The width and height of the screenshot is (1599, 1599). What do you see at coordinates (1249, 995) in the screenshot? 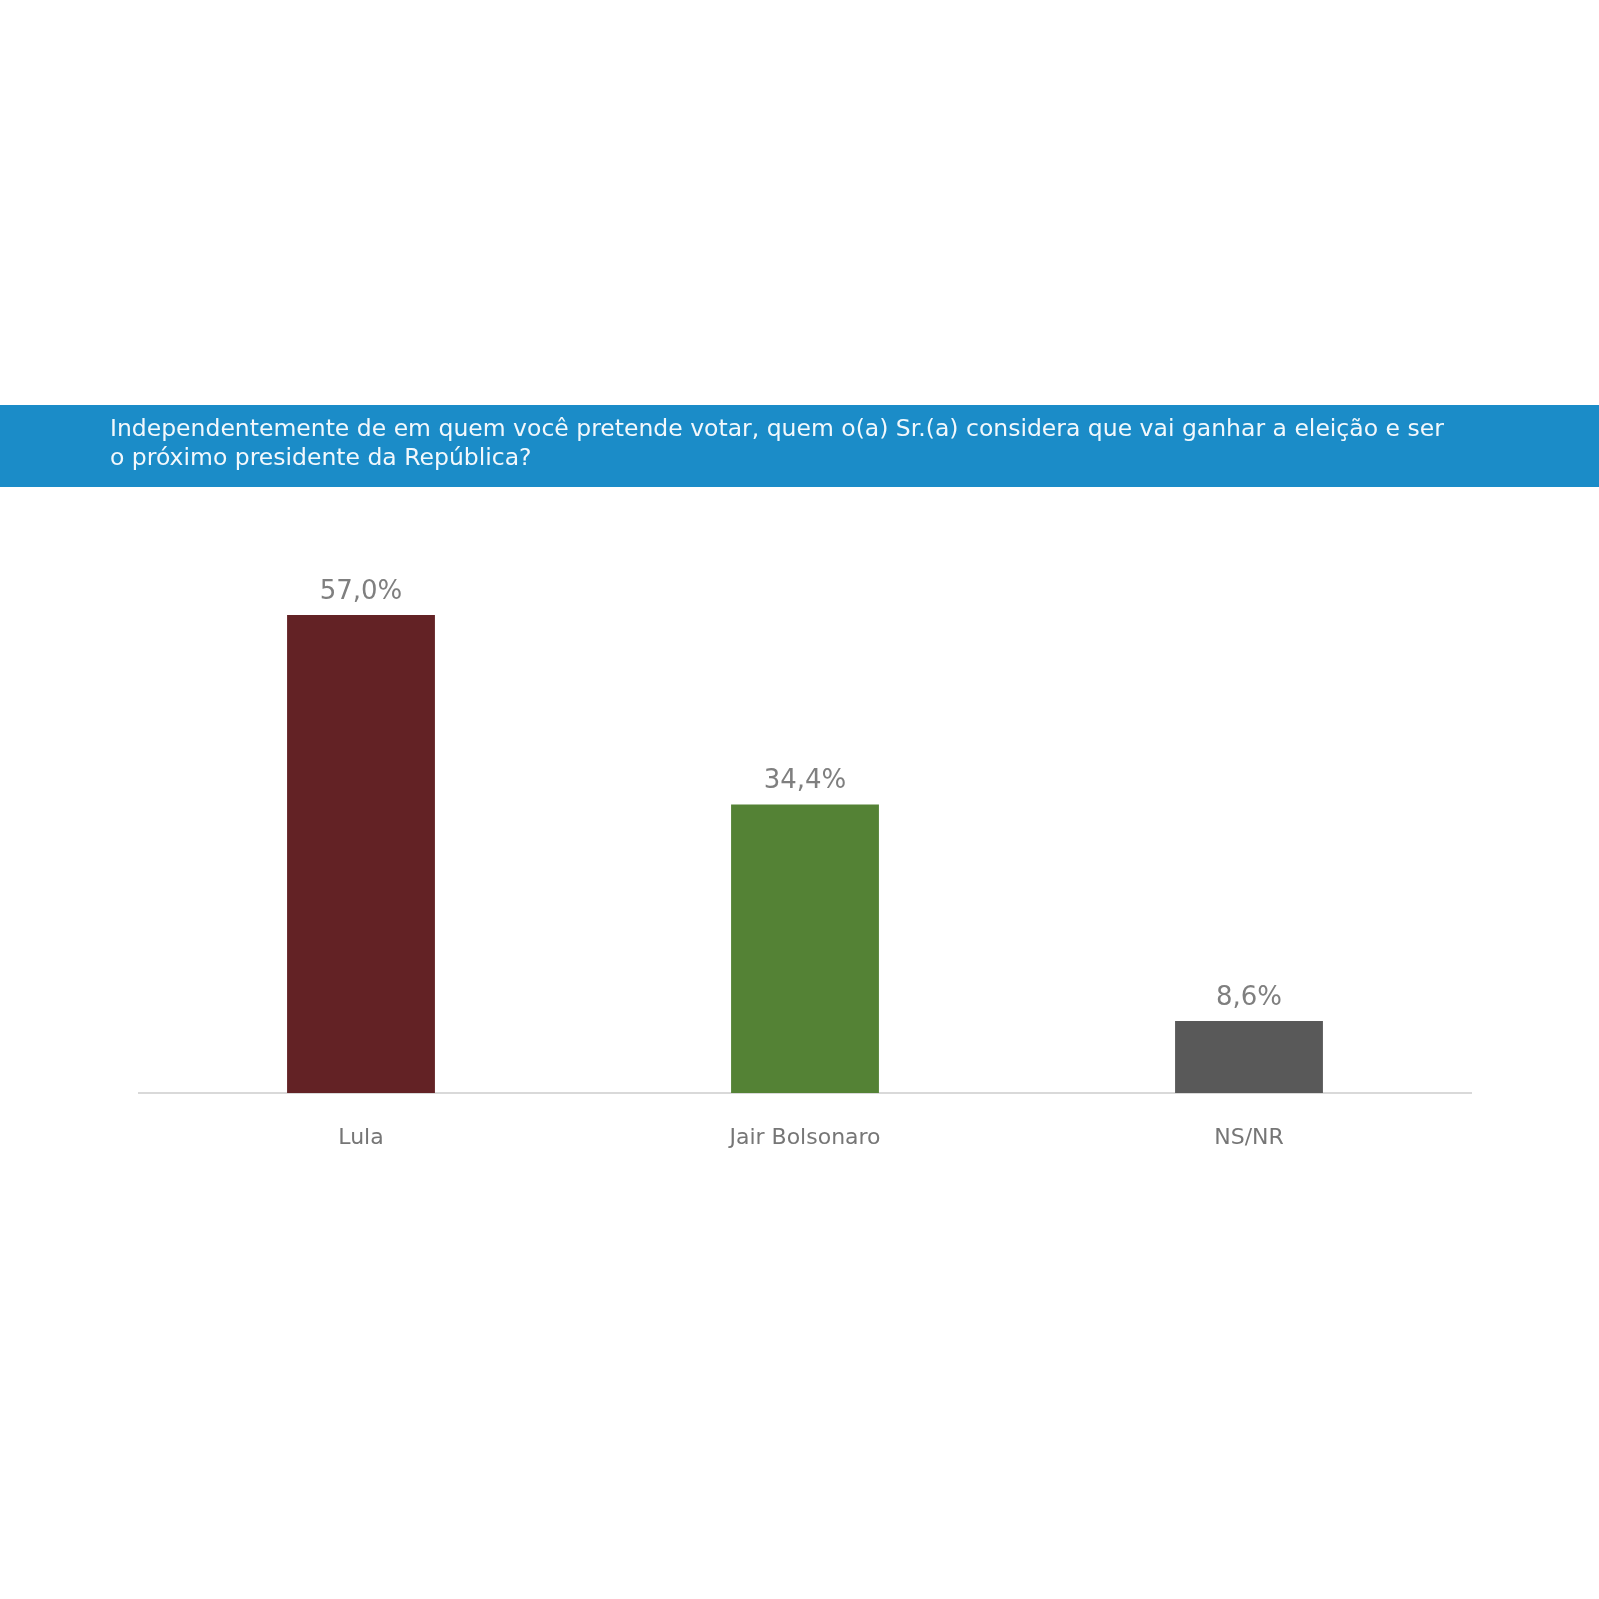
I see `data-label: 8,6%` at bounding box center [1249, 995].